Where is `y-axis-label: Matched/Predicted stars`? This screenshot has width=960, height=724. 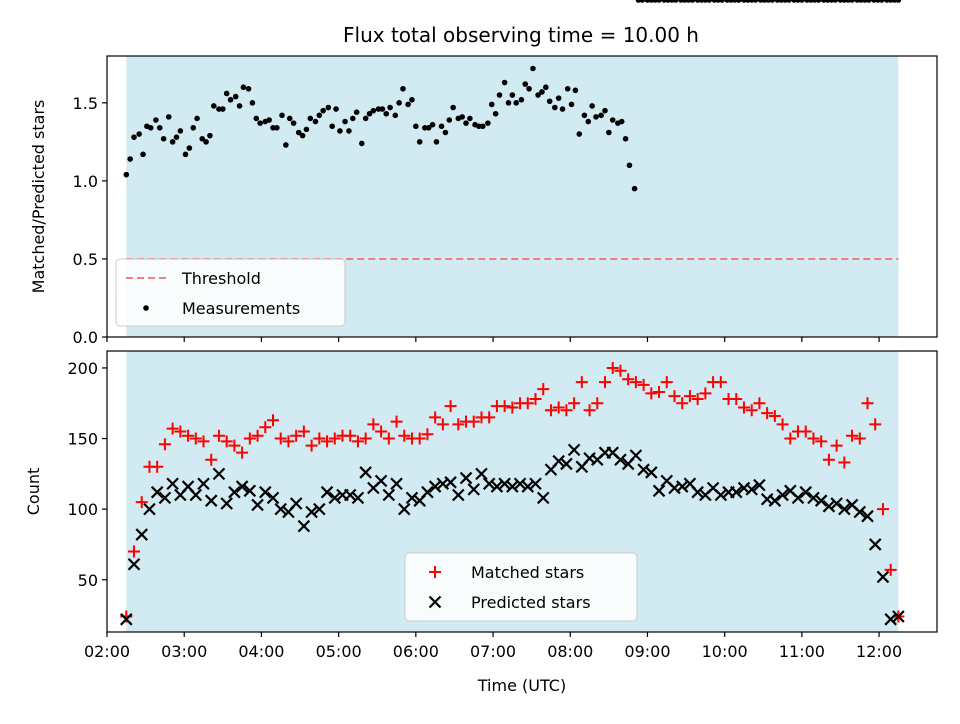
y-axis-label: Matched/Predicted stars is located at coordinates (38, 197).